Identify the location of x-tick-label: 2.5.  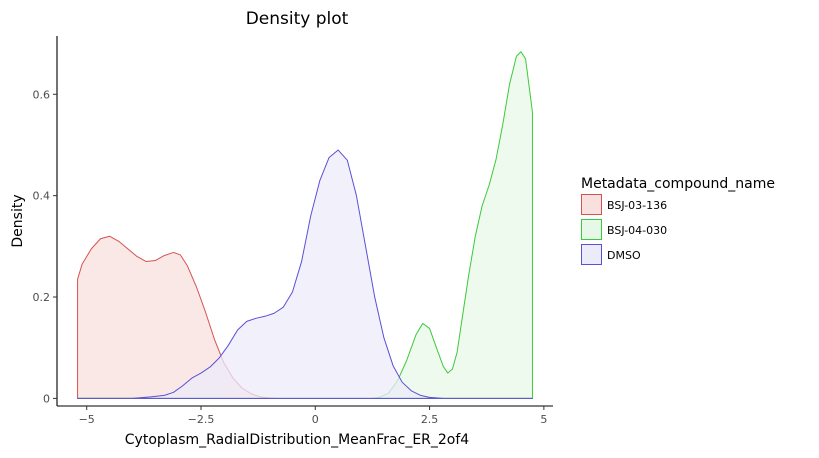
(430, 419).